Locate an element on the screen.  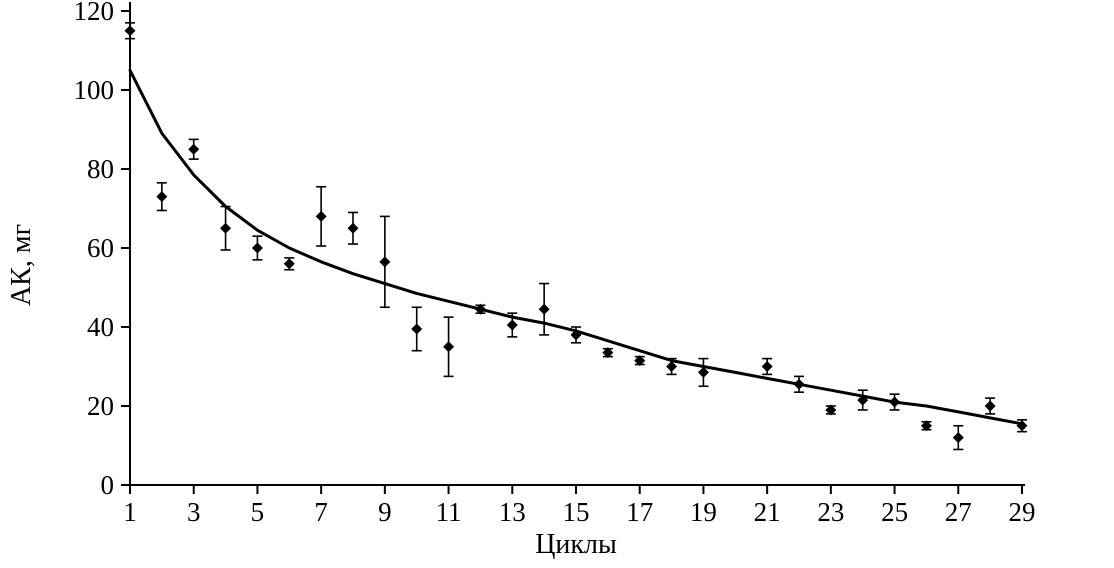
y-tick-label: 0 is located at coordinates (108, 485).